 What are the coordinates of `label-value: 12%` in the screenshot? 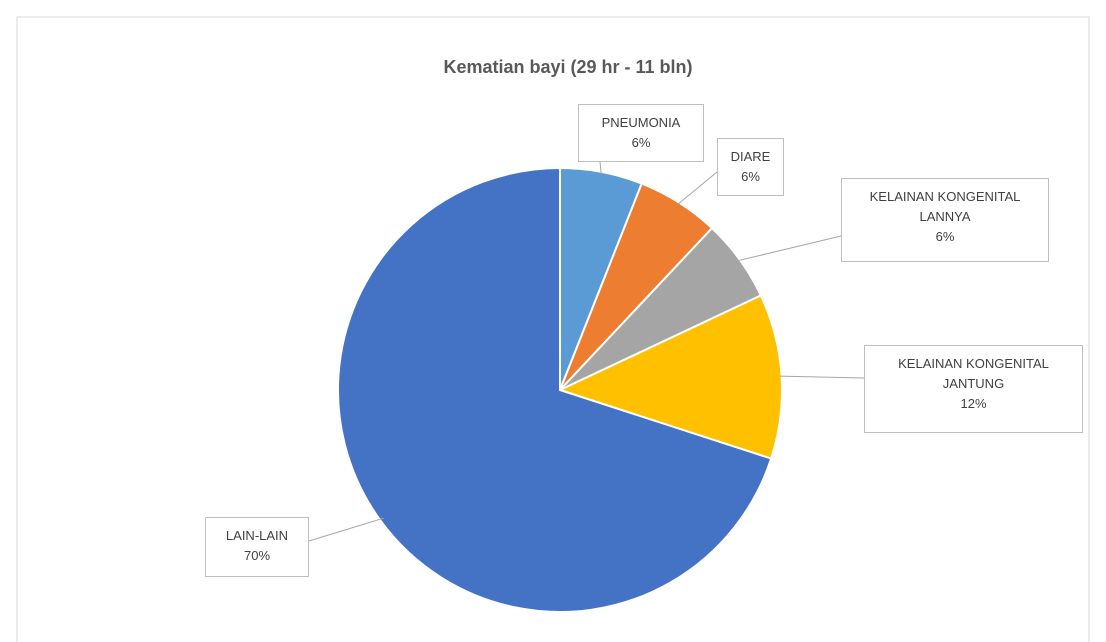 It's located at (973, 403).